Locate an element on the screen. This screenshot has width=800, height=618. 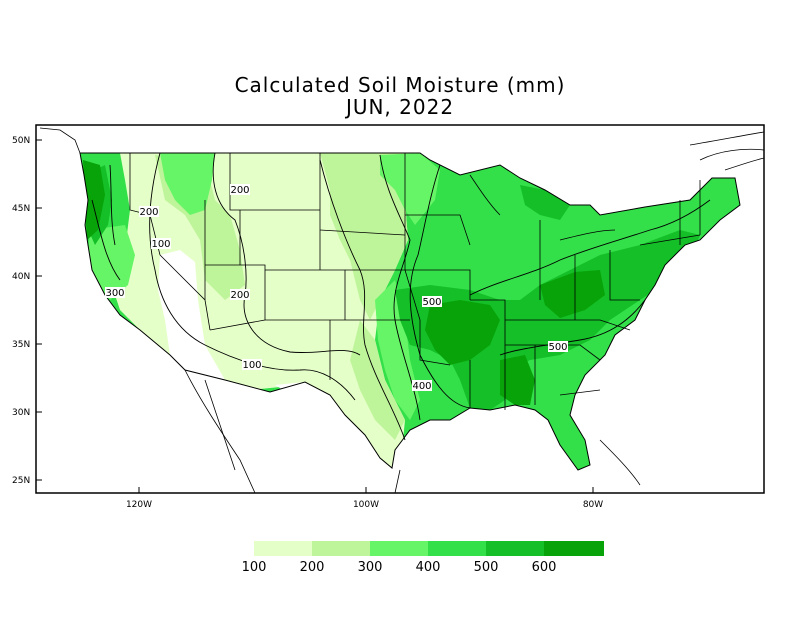
lat-label: 30N is located at coordinates (21, 413).